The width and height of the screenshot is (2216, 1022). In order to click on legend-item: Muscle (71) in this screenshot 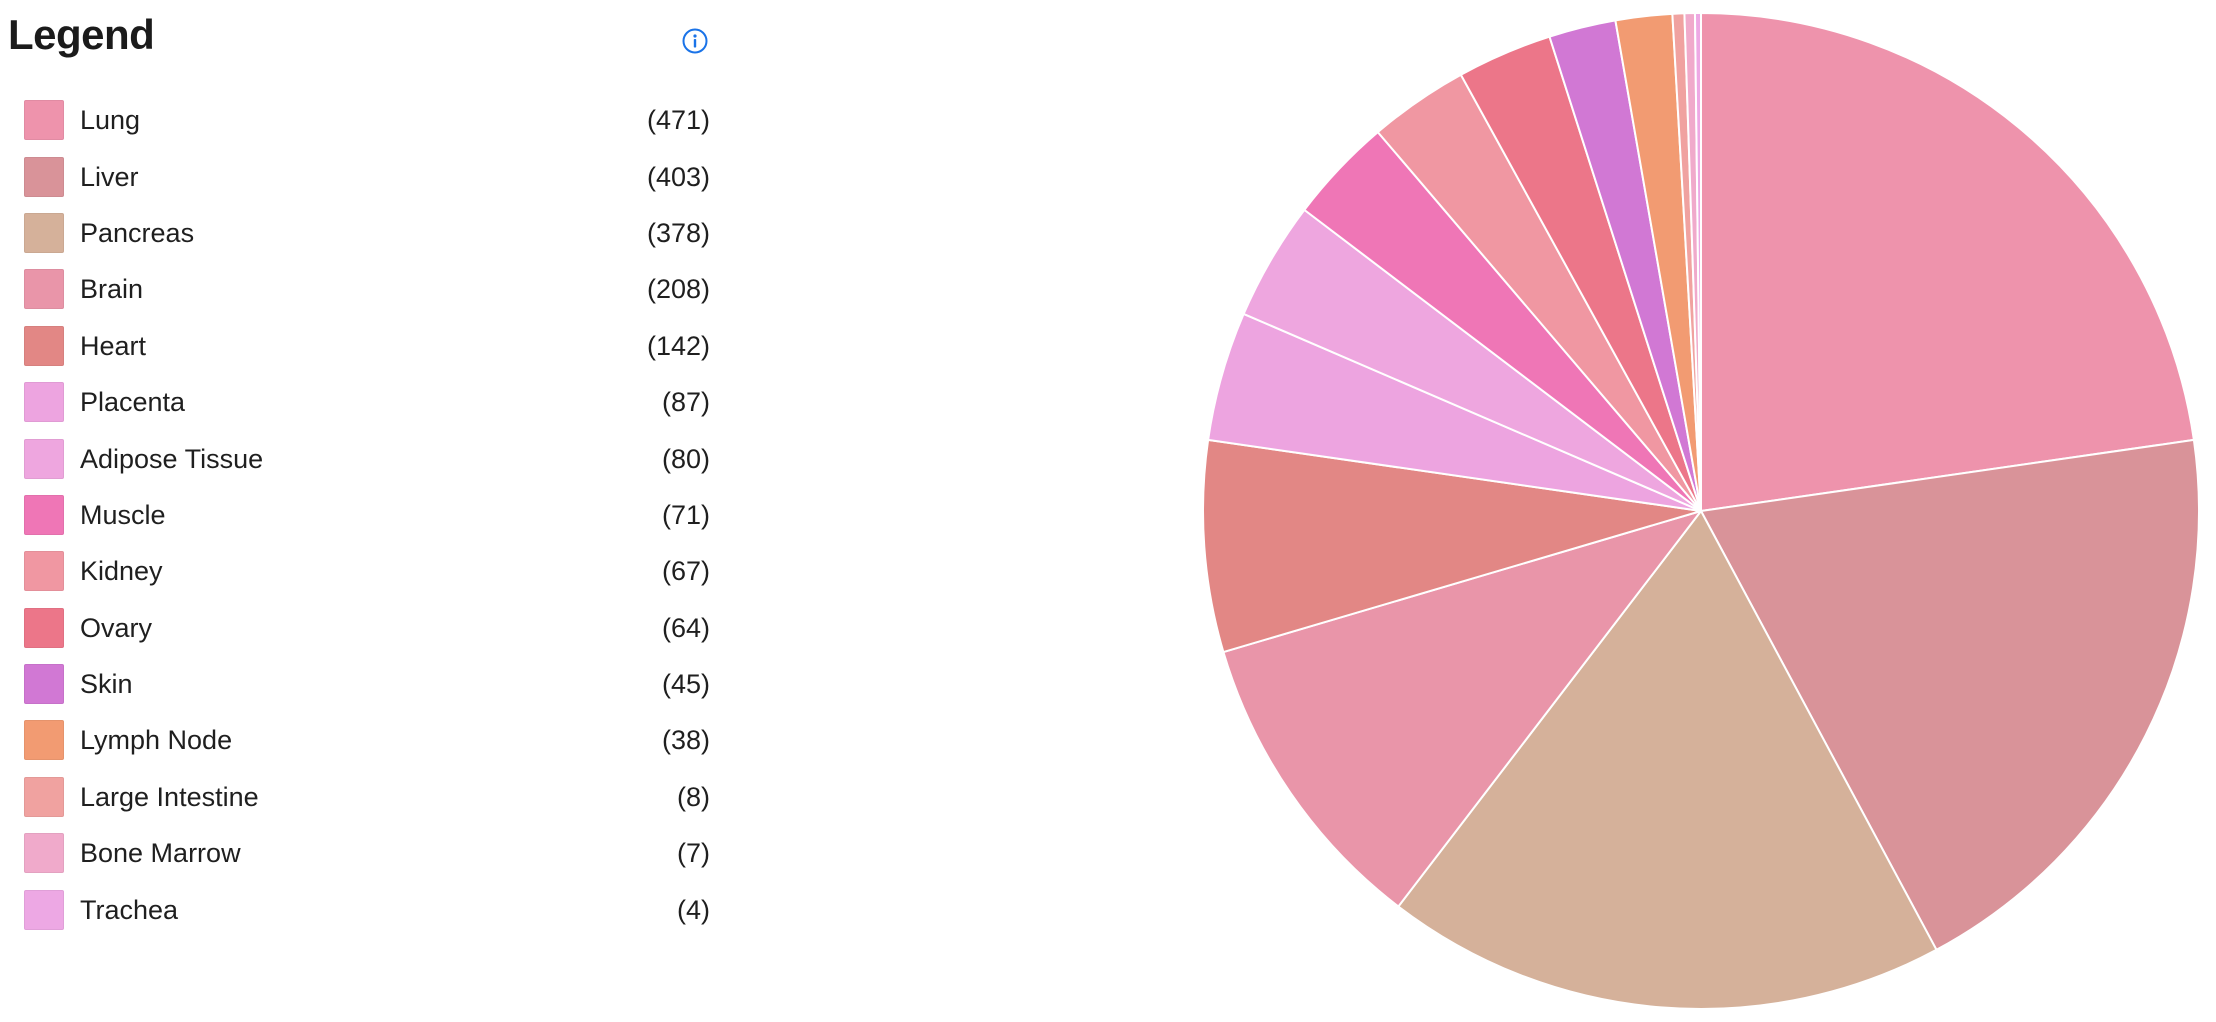, I will do `click(367, 515)`.